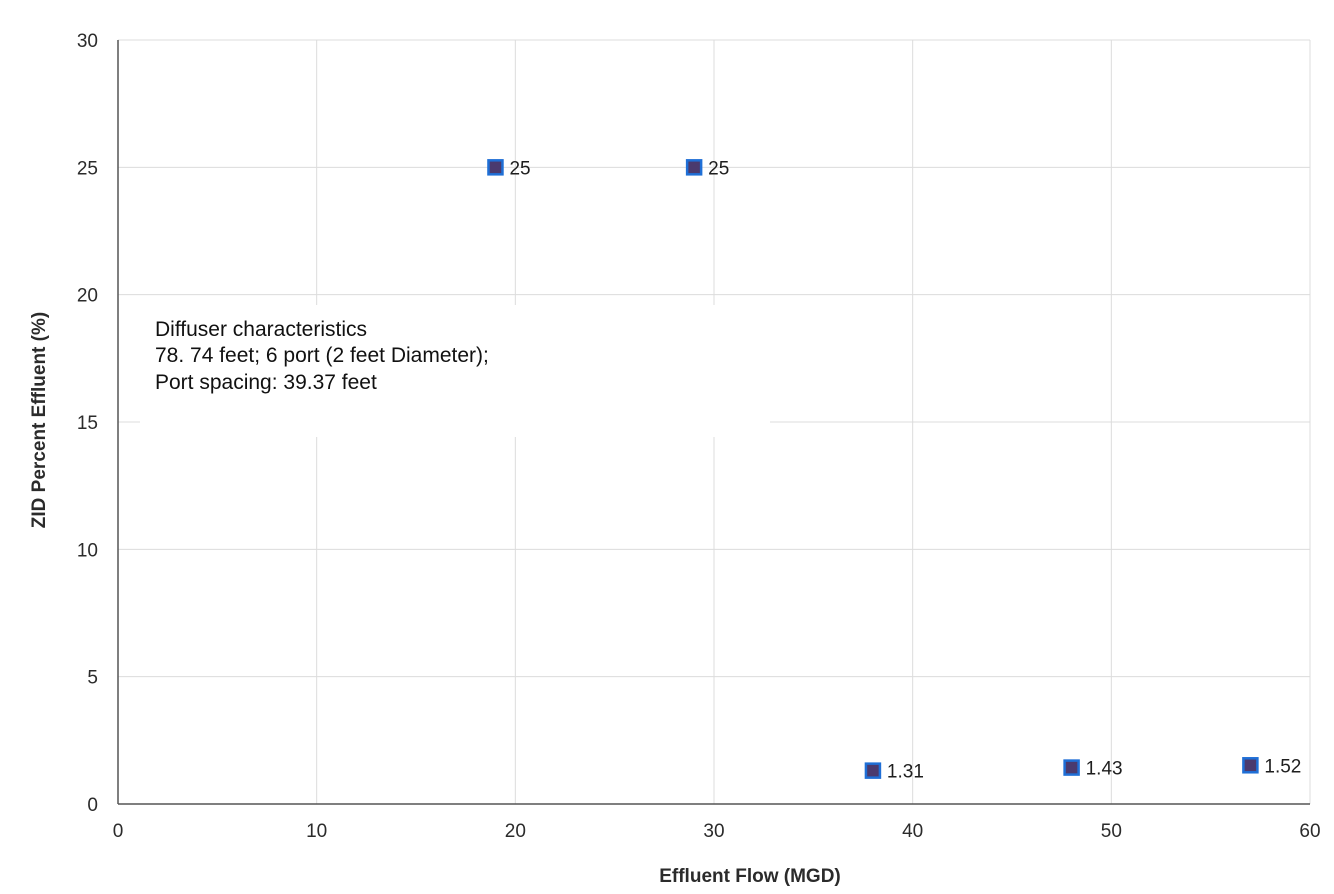  Describe the element at coordinates (515, 831) in the screenshot. I see `x-tick-label: 20` at that location.